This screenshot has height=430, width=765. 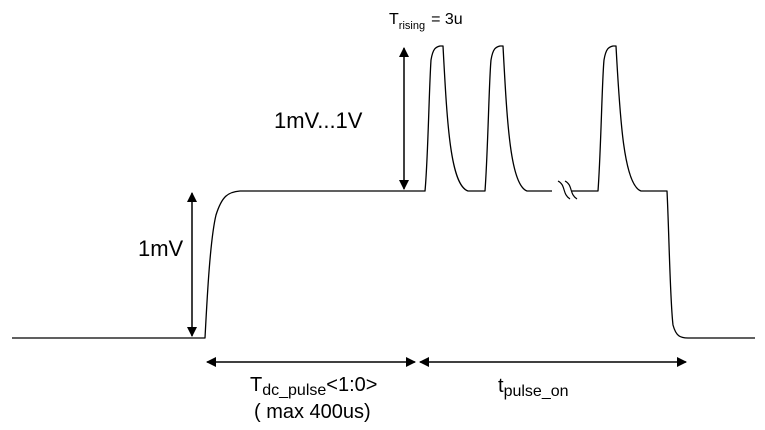 What do you see at coordinates (313, 386) in the screenshot?
I see `tdc-pulse-label: Tdc_pulse<1:0>` at bounding box center [313, 386].